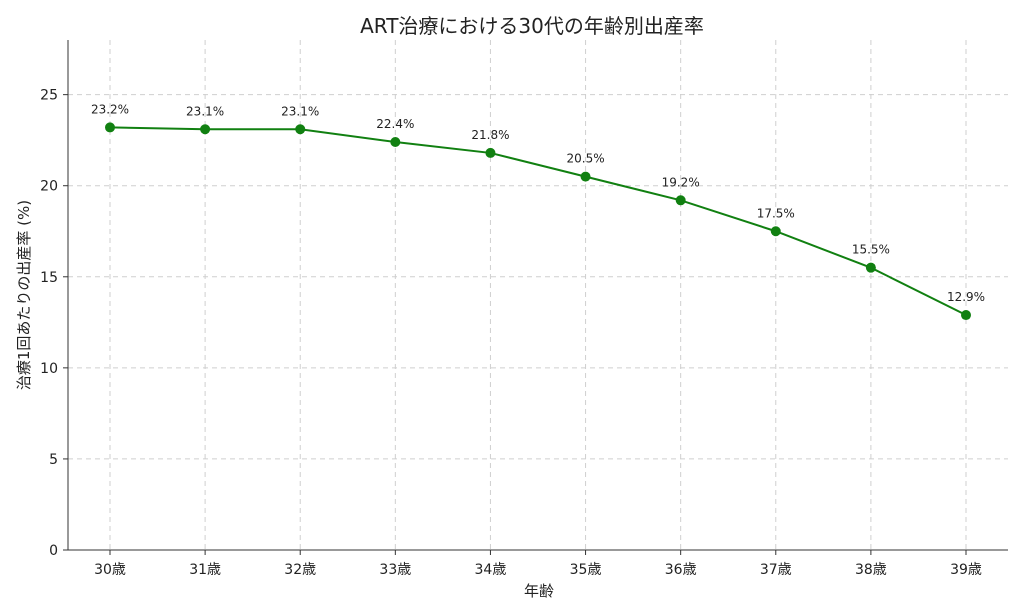 This screenshot has width=1024, height=614. Describe the element at coordinates (532, 26) in the screenshot. I see `chart-title: ART治療における30代の年齢別出産率` at that location.